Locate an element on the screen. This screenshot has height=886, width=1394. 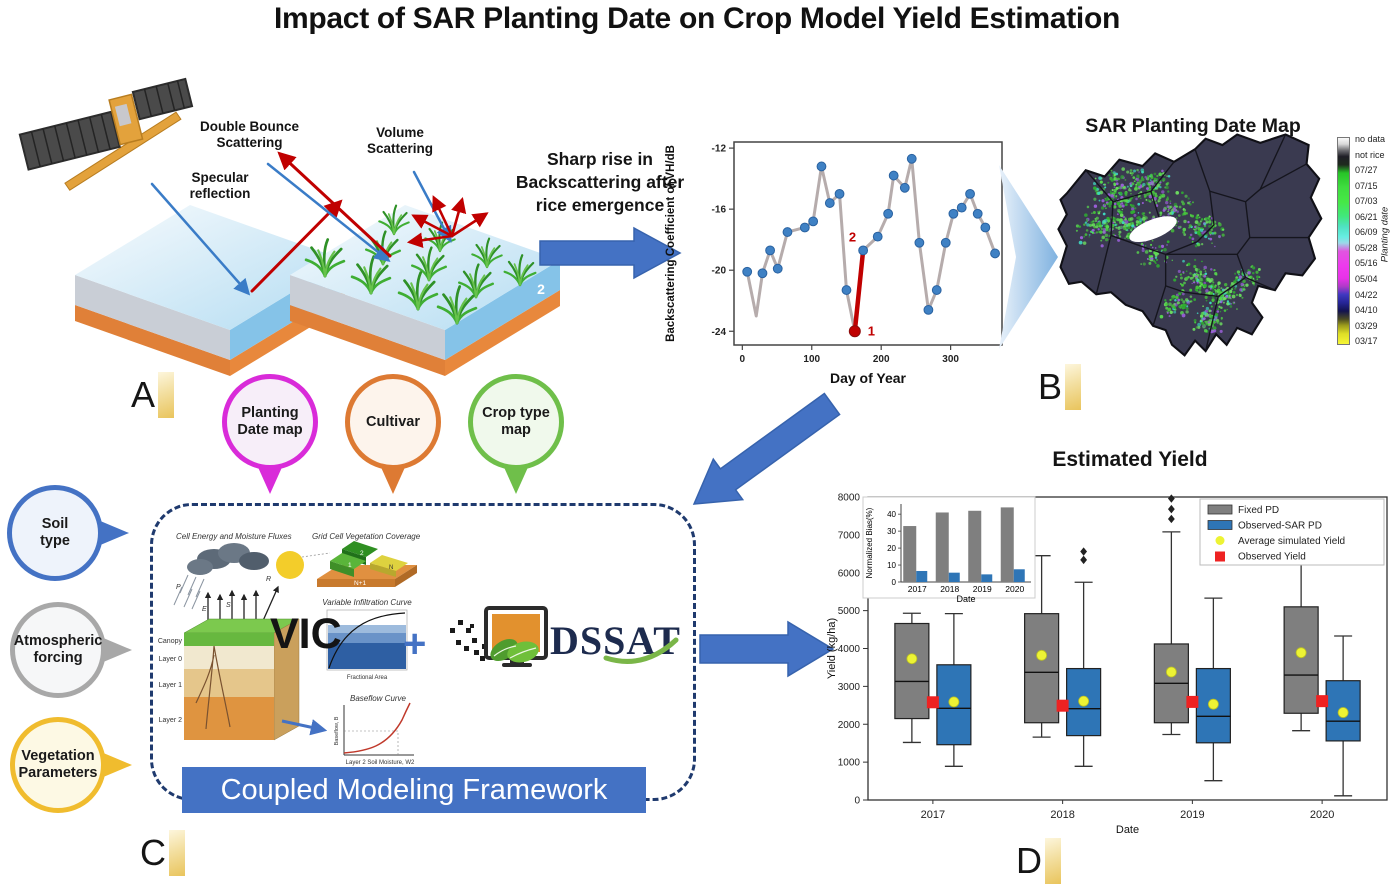
sar-planting-date-map is located at coordinates (1190, 245).